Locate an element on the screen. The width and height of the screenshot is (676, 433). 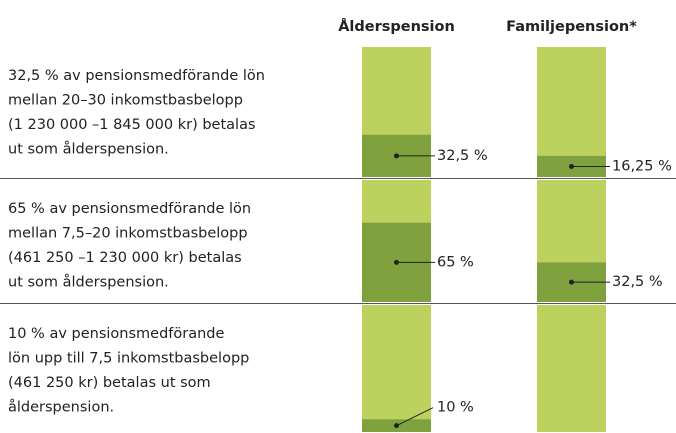
value-label: 10 % is located at coordinates (455, 408).